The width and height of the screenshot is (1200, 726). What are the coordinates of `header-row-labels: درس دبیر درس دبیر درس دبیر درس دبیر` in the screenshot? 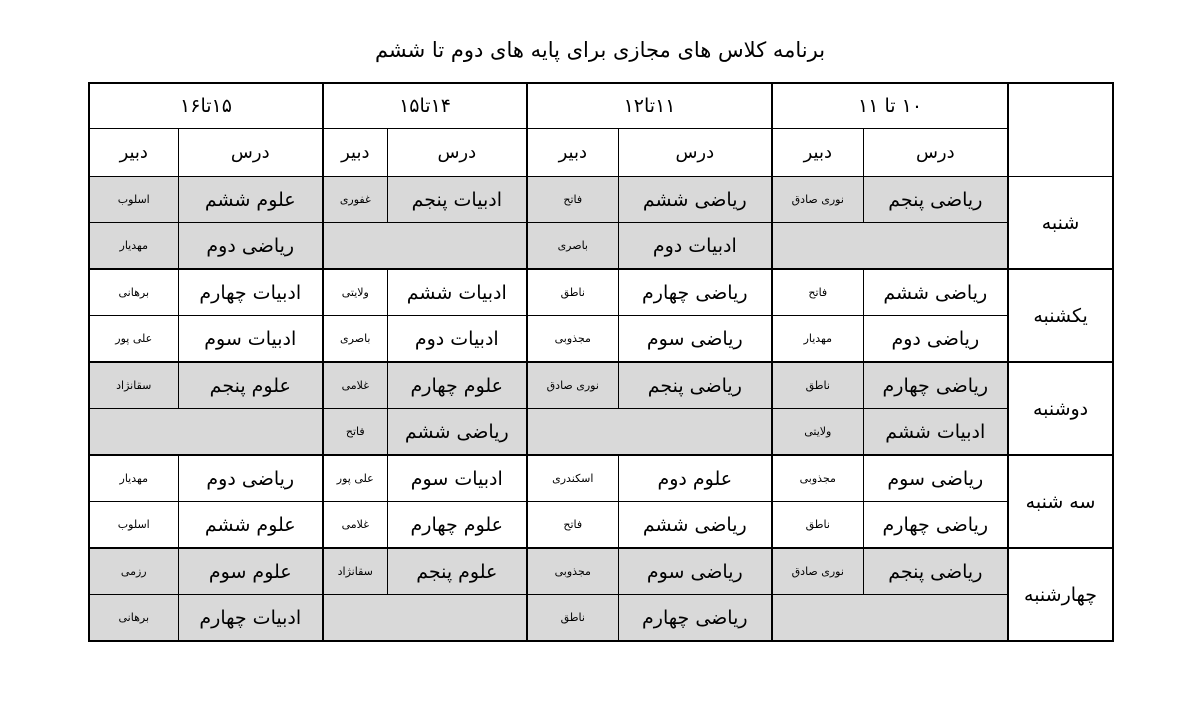 It's located at (600, 152).